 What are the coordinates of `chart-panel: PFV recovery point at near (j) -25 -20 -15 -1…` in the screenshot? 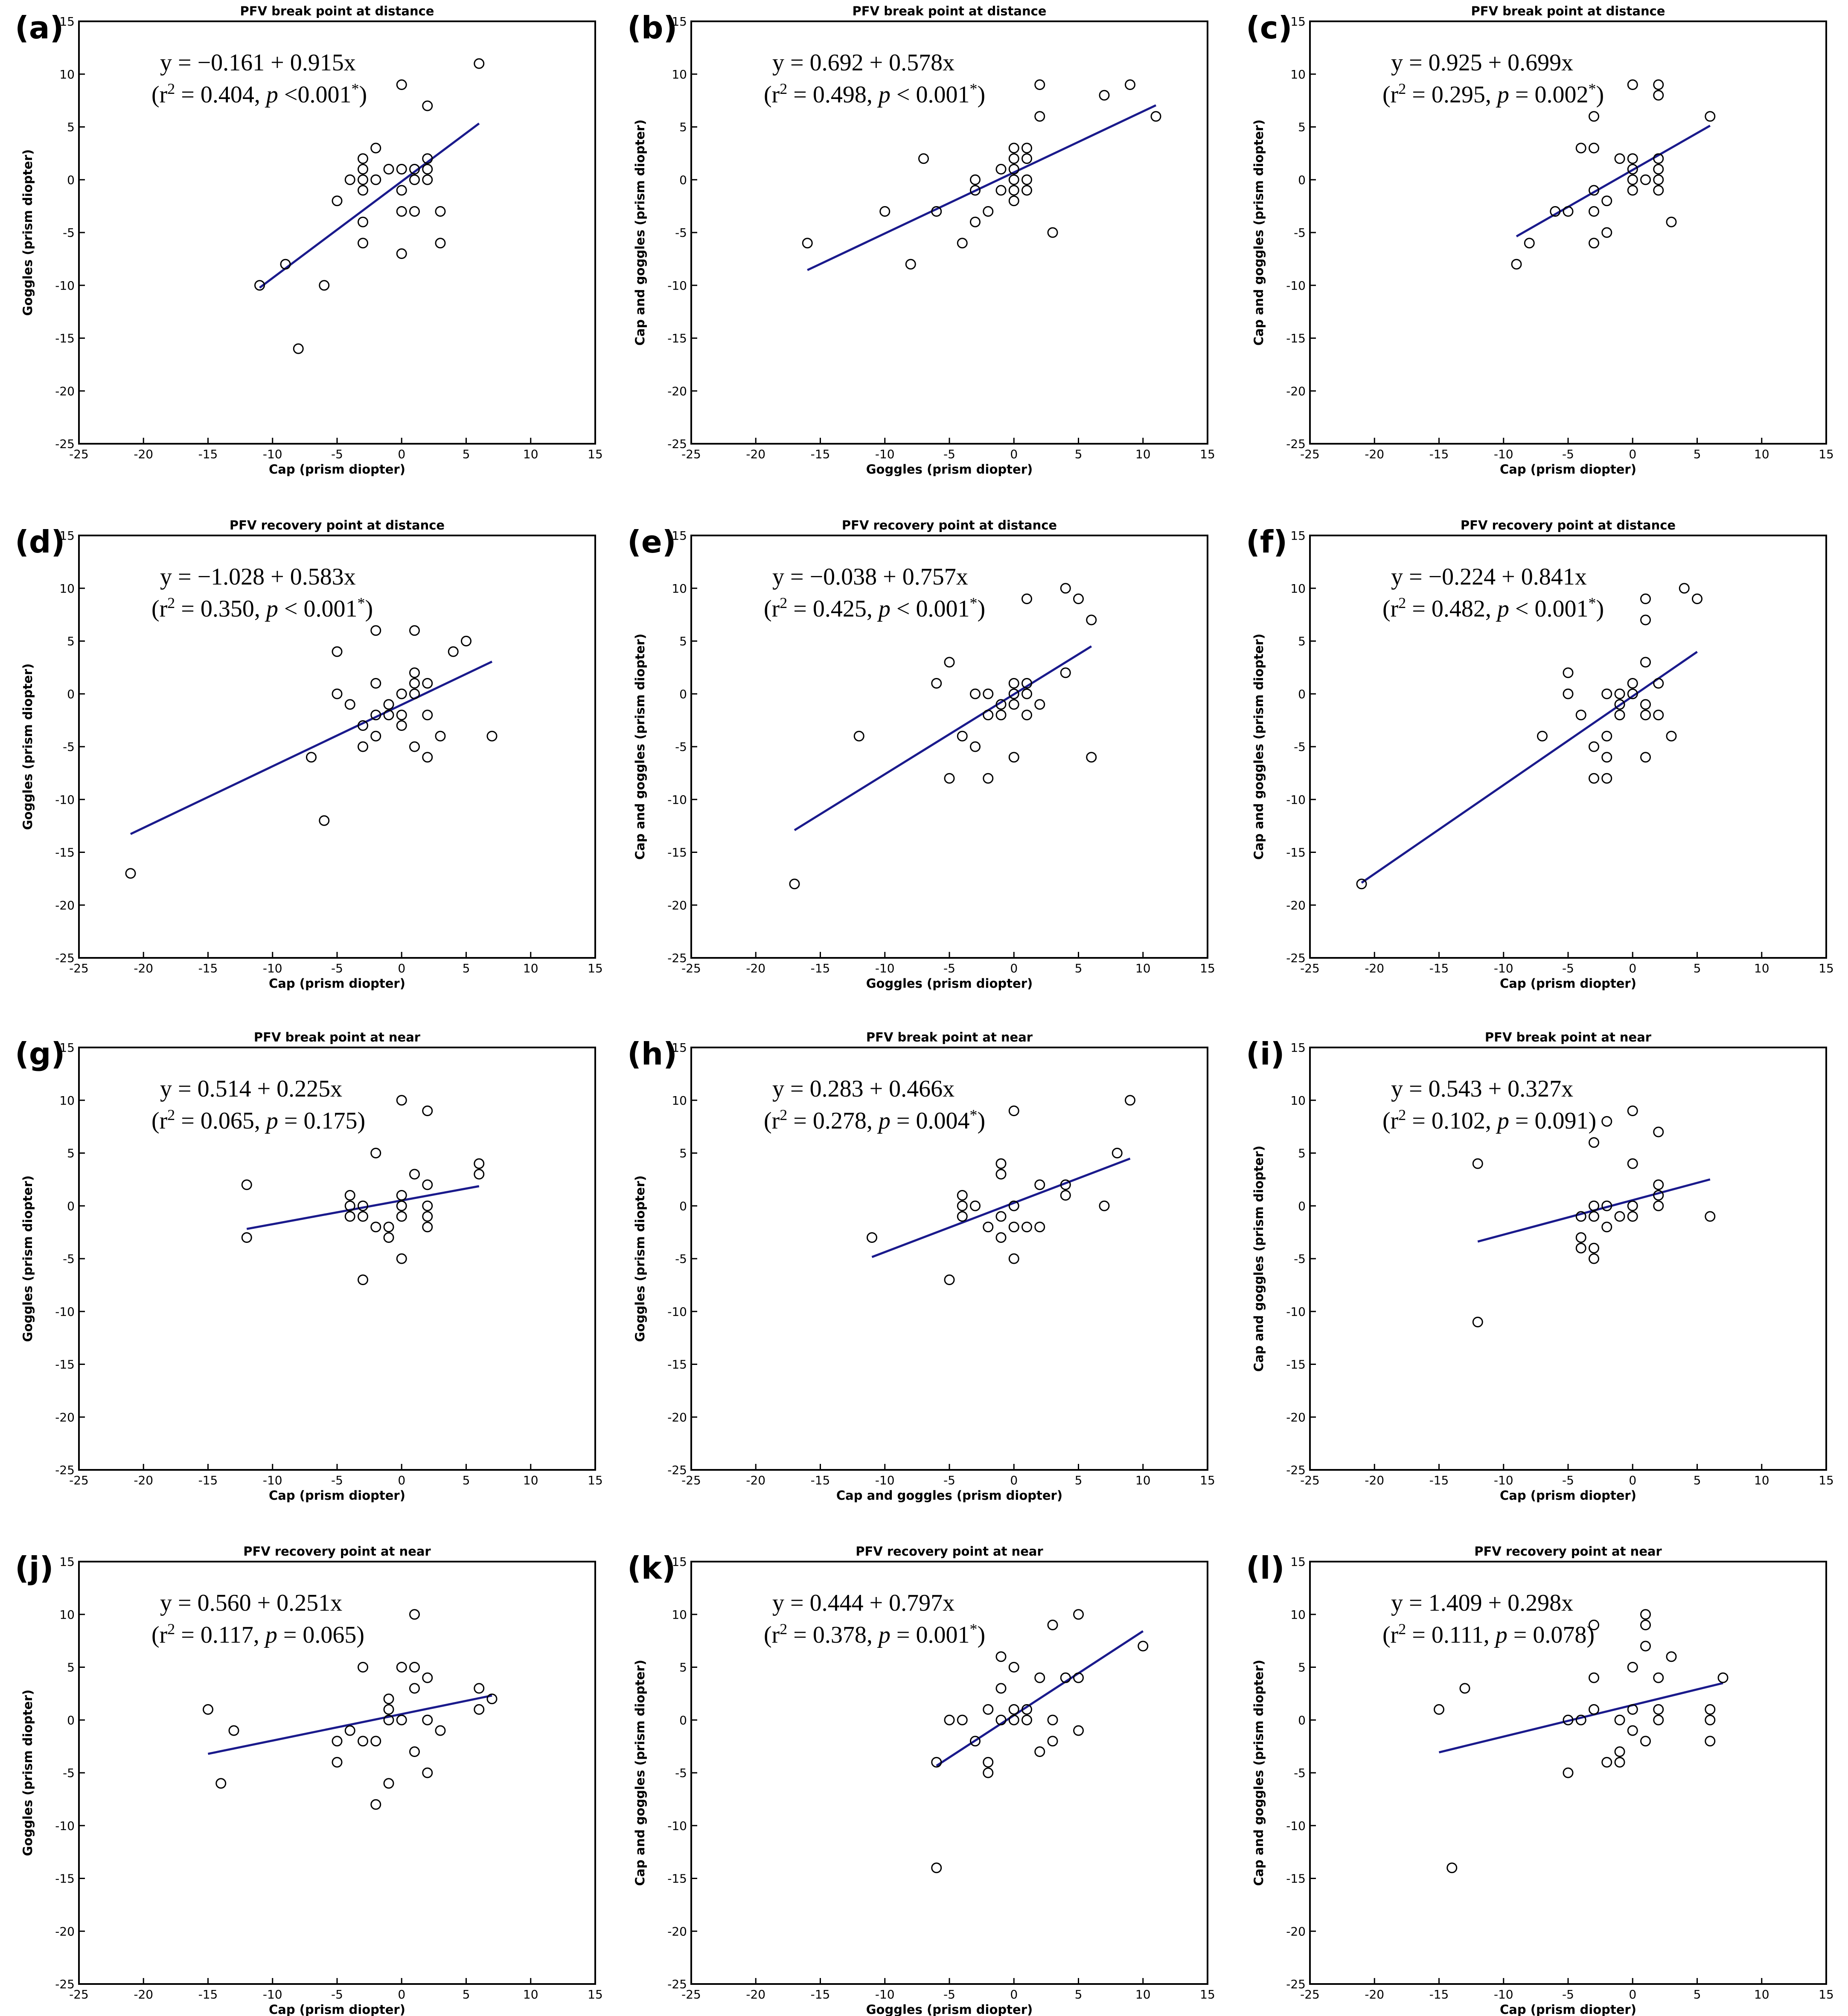 It's located at (309, 1780).